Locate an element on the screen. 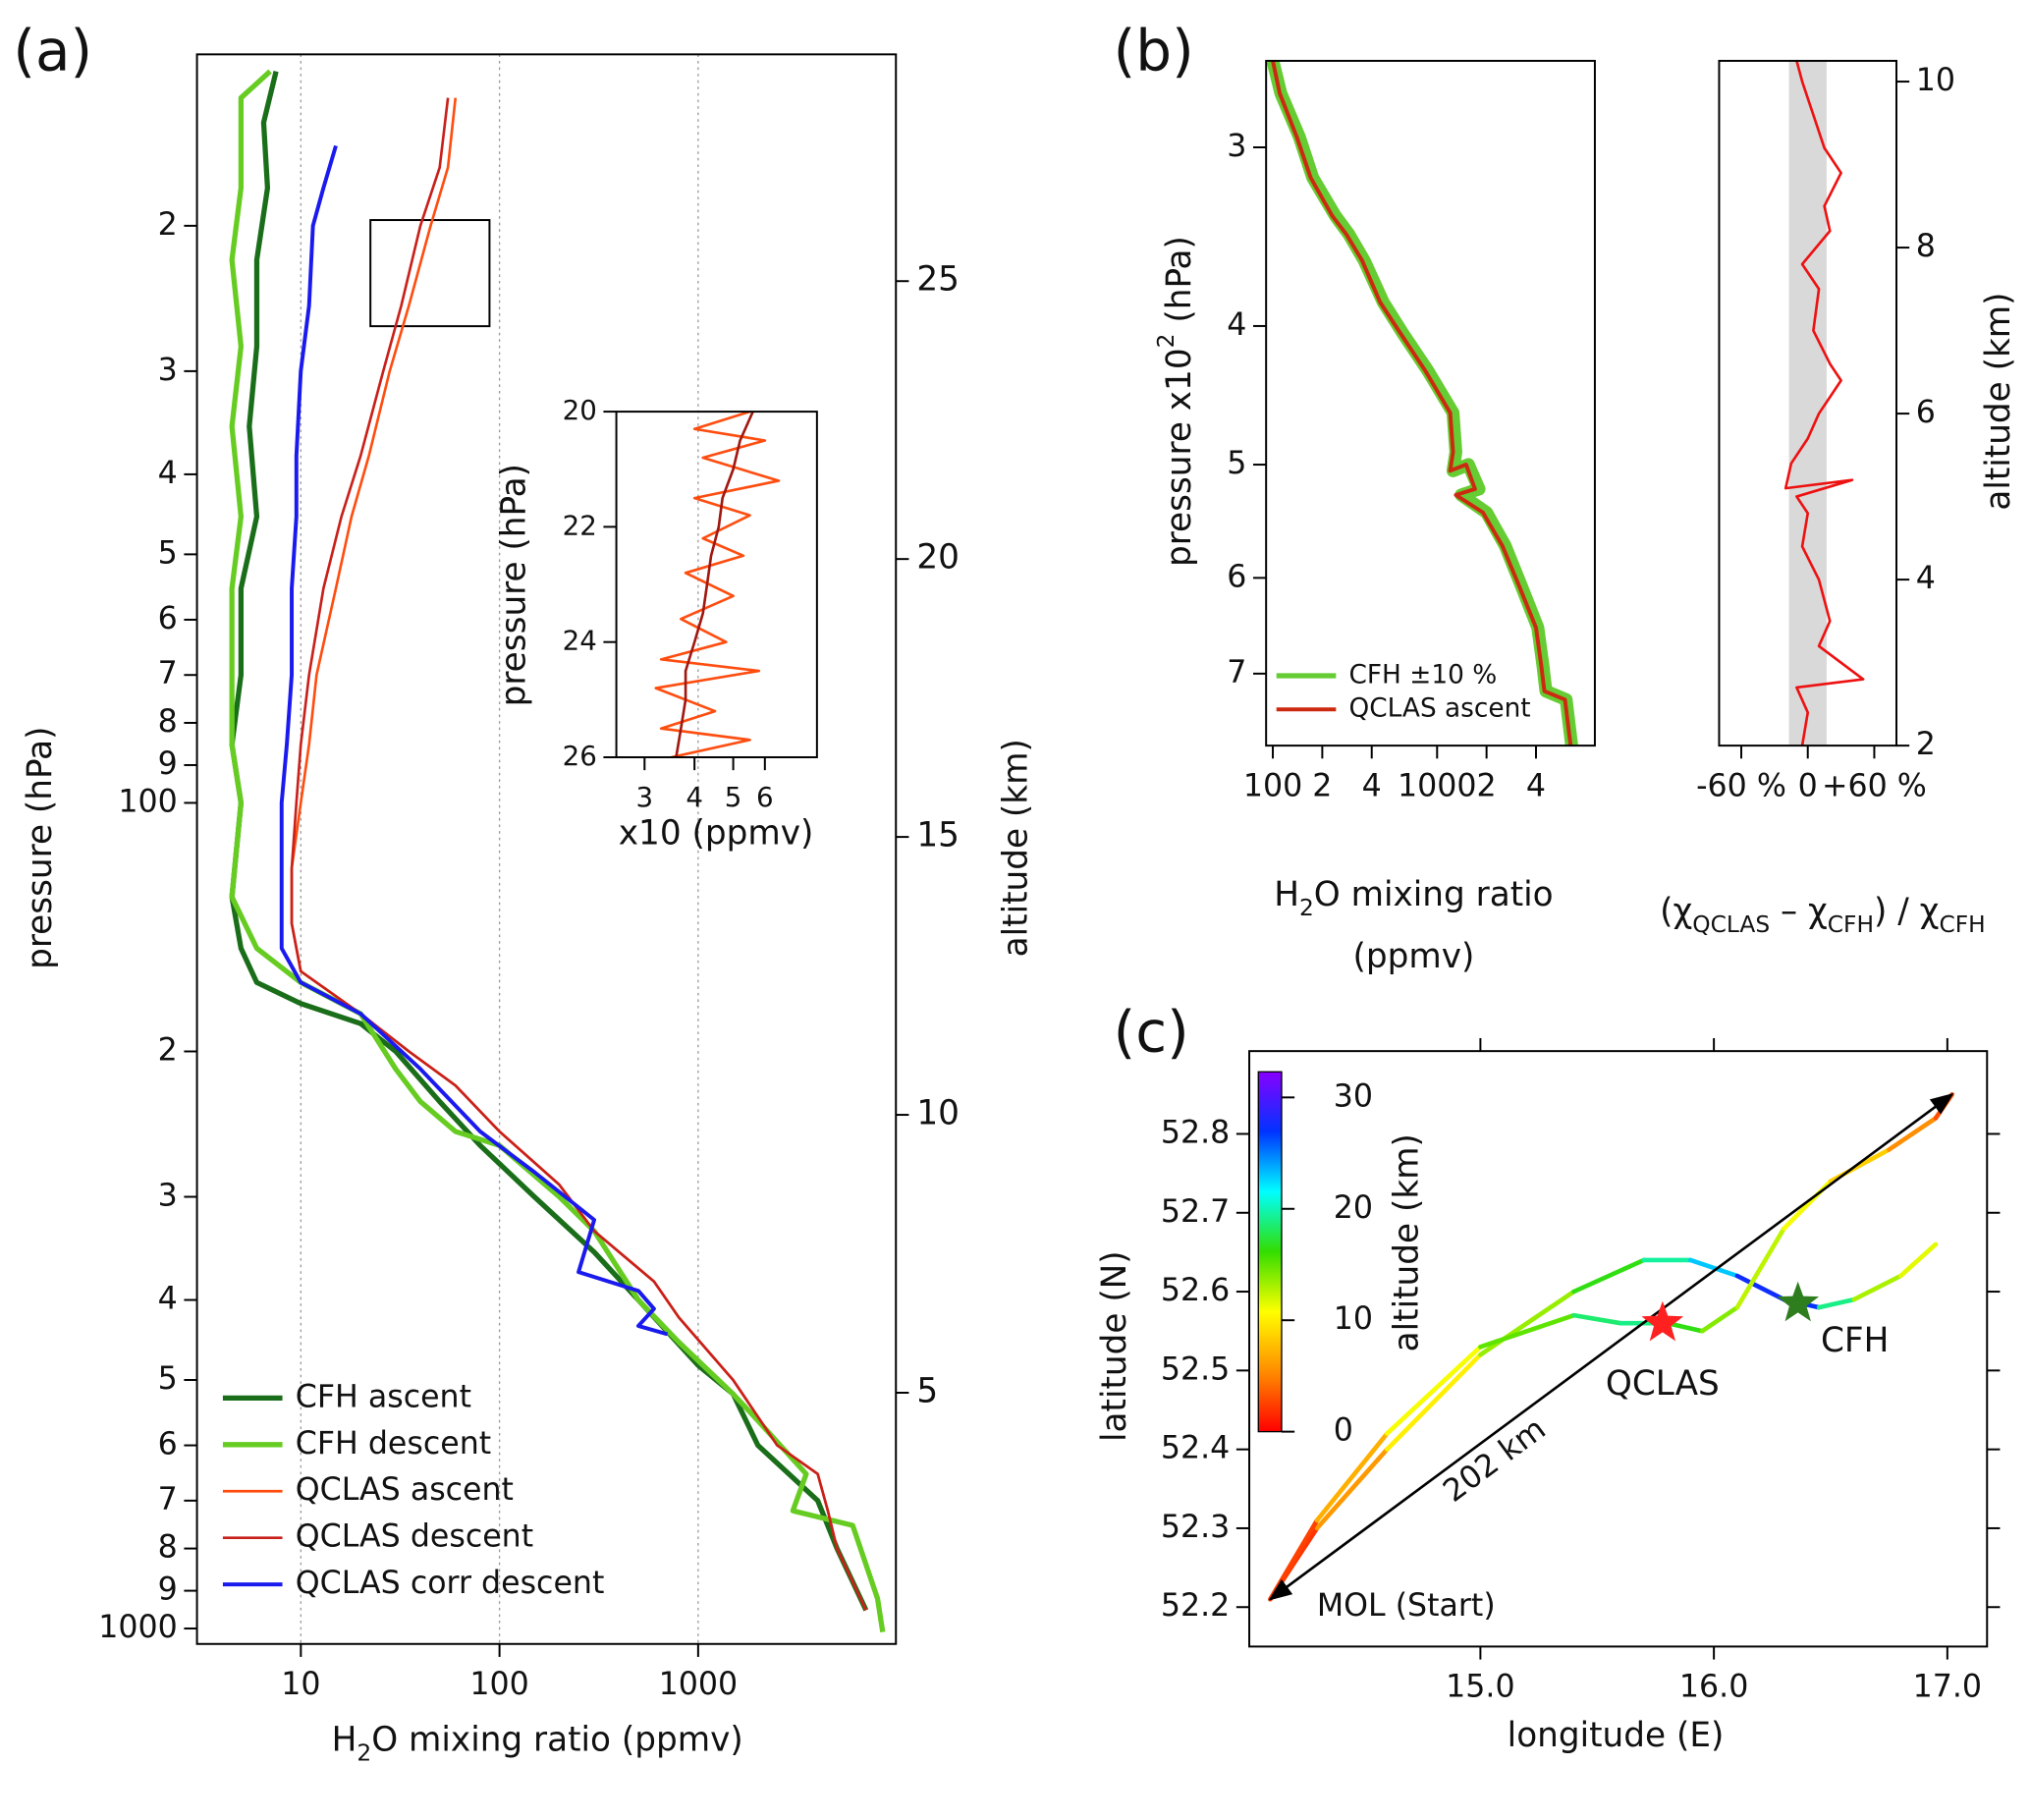  colorbar-tick-label: 20 is located at coordinates (1354, 1208).